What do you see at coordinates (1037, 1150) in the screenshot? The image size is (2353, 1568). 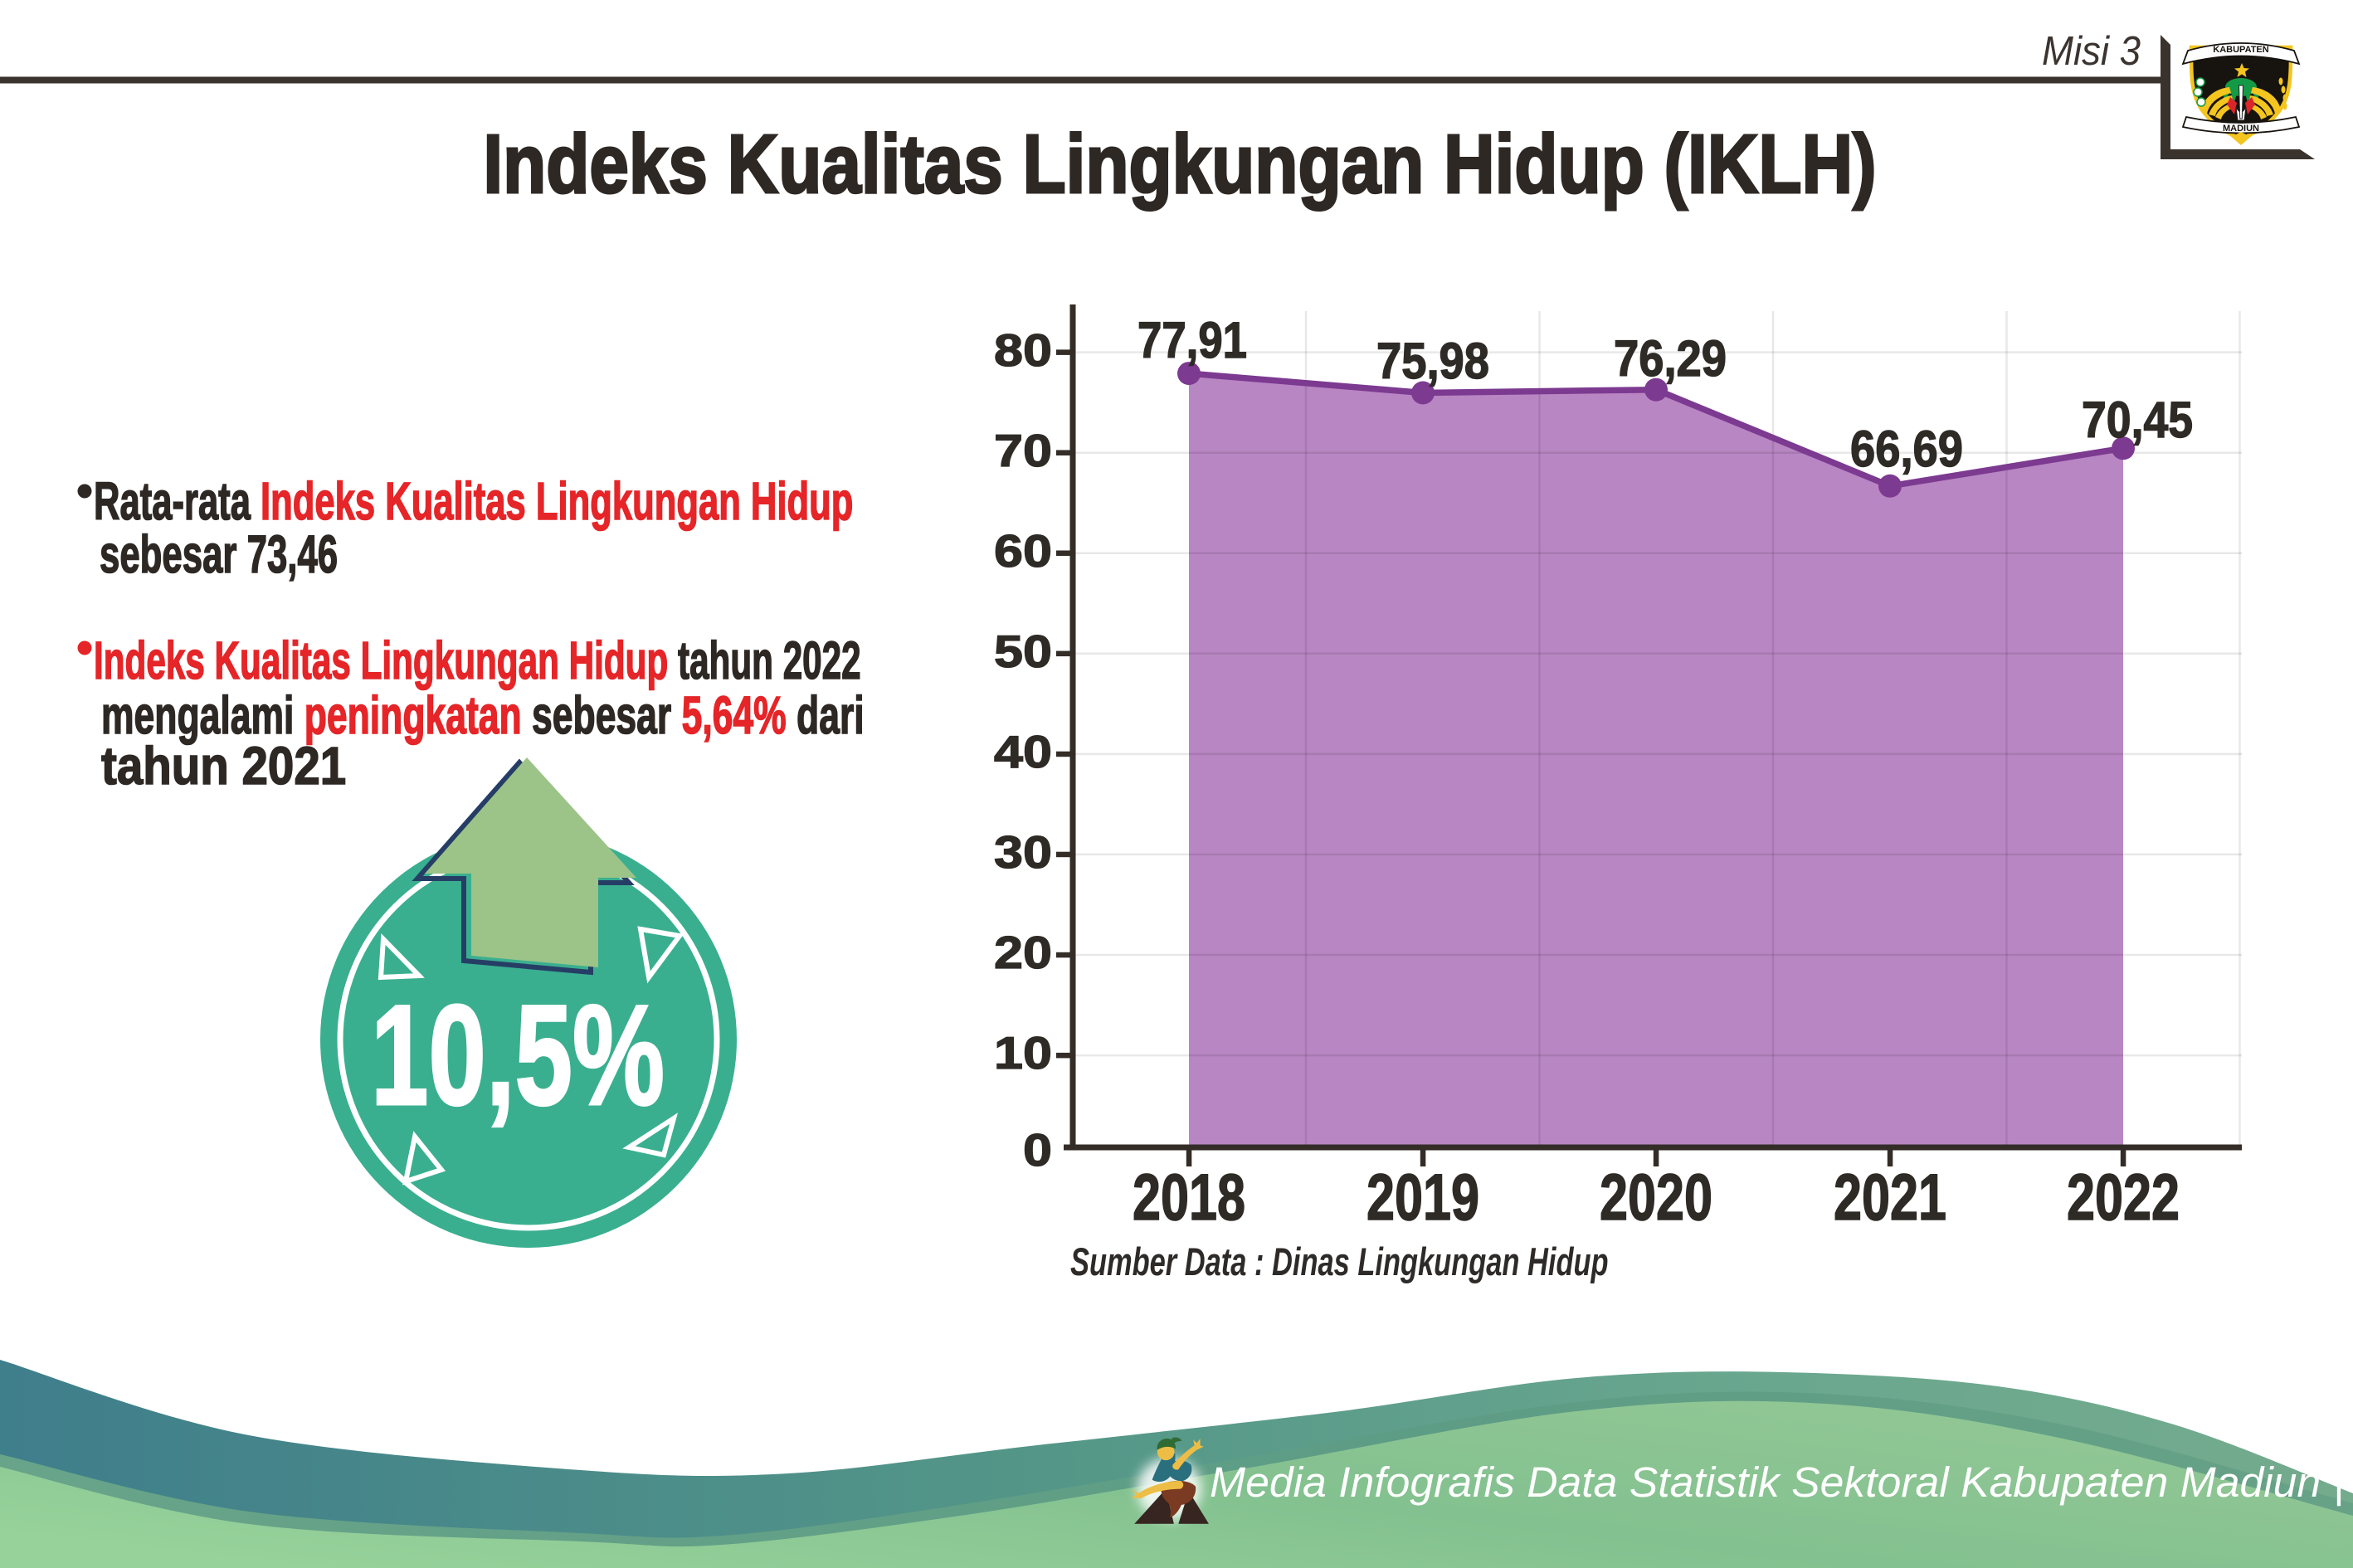 I see `svg-text: 0` at bounding box center [1037, 1150].